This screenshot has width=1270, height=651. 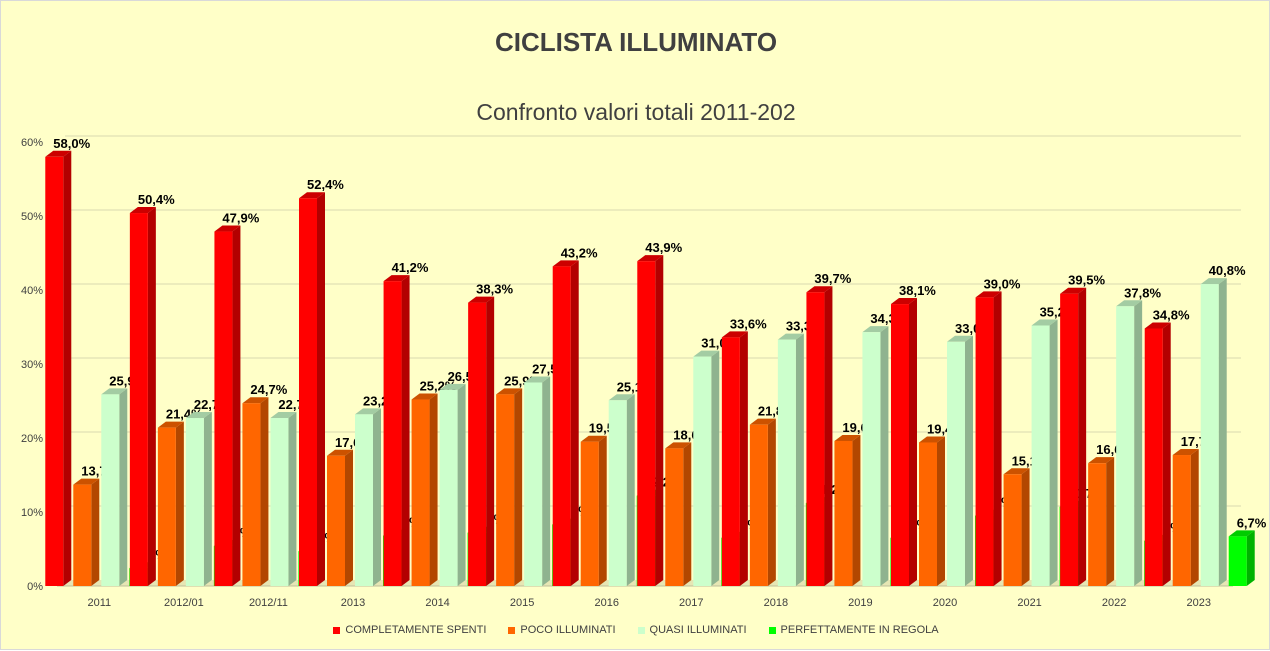 I want to click on y-tick-label: 40%, so click(x=32, y=291).